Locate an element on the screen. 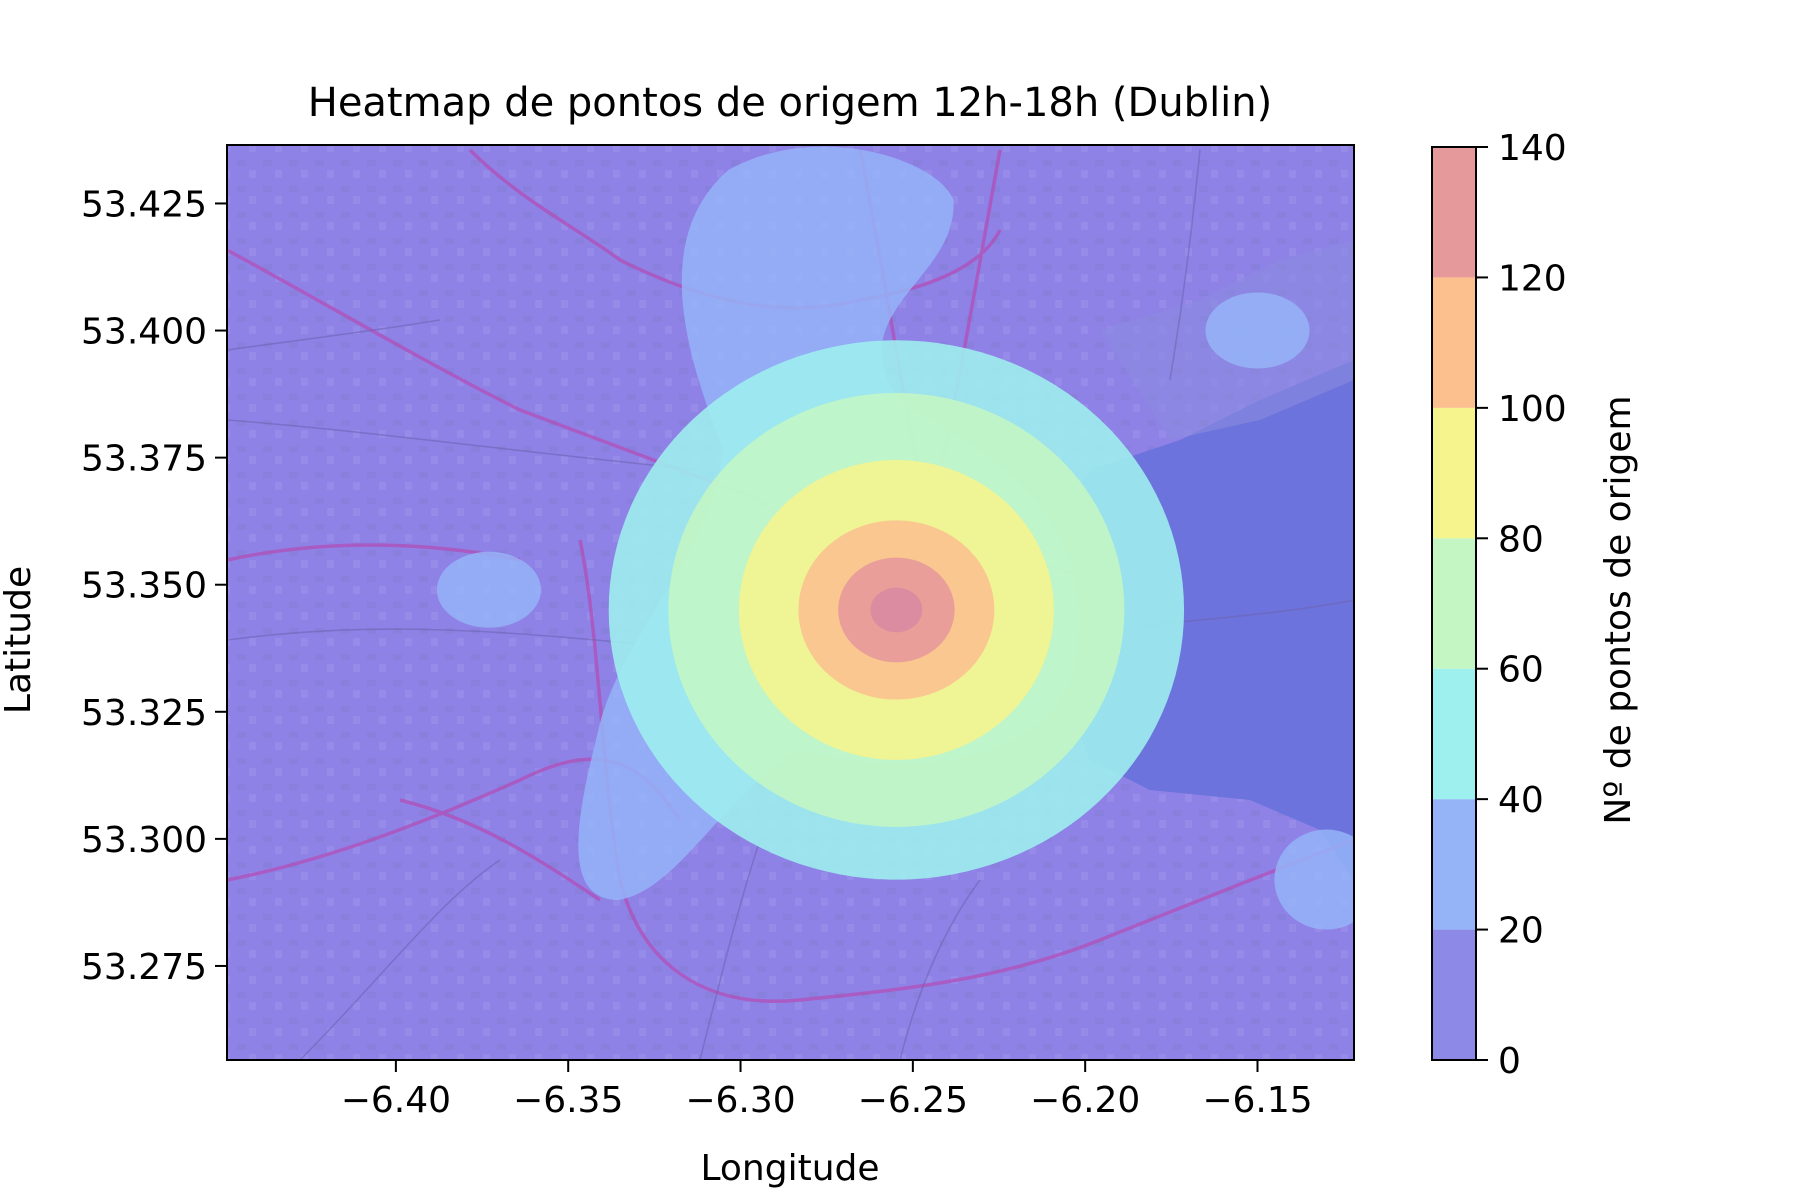  y-tick-label: 53.350 is located at coordinates (144, 586).